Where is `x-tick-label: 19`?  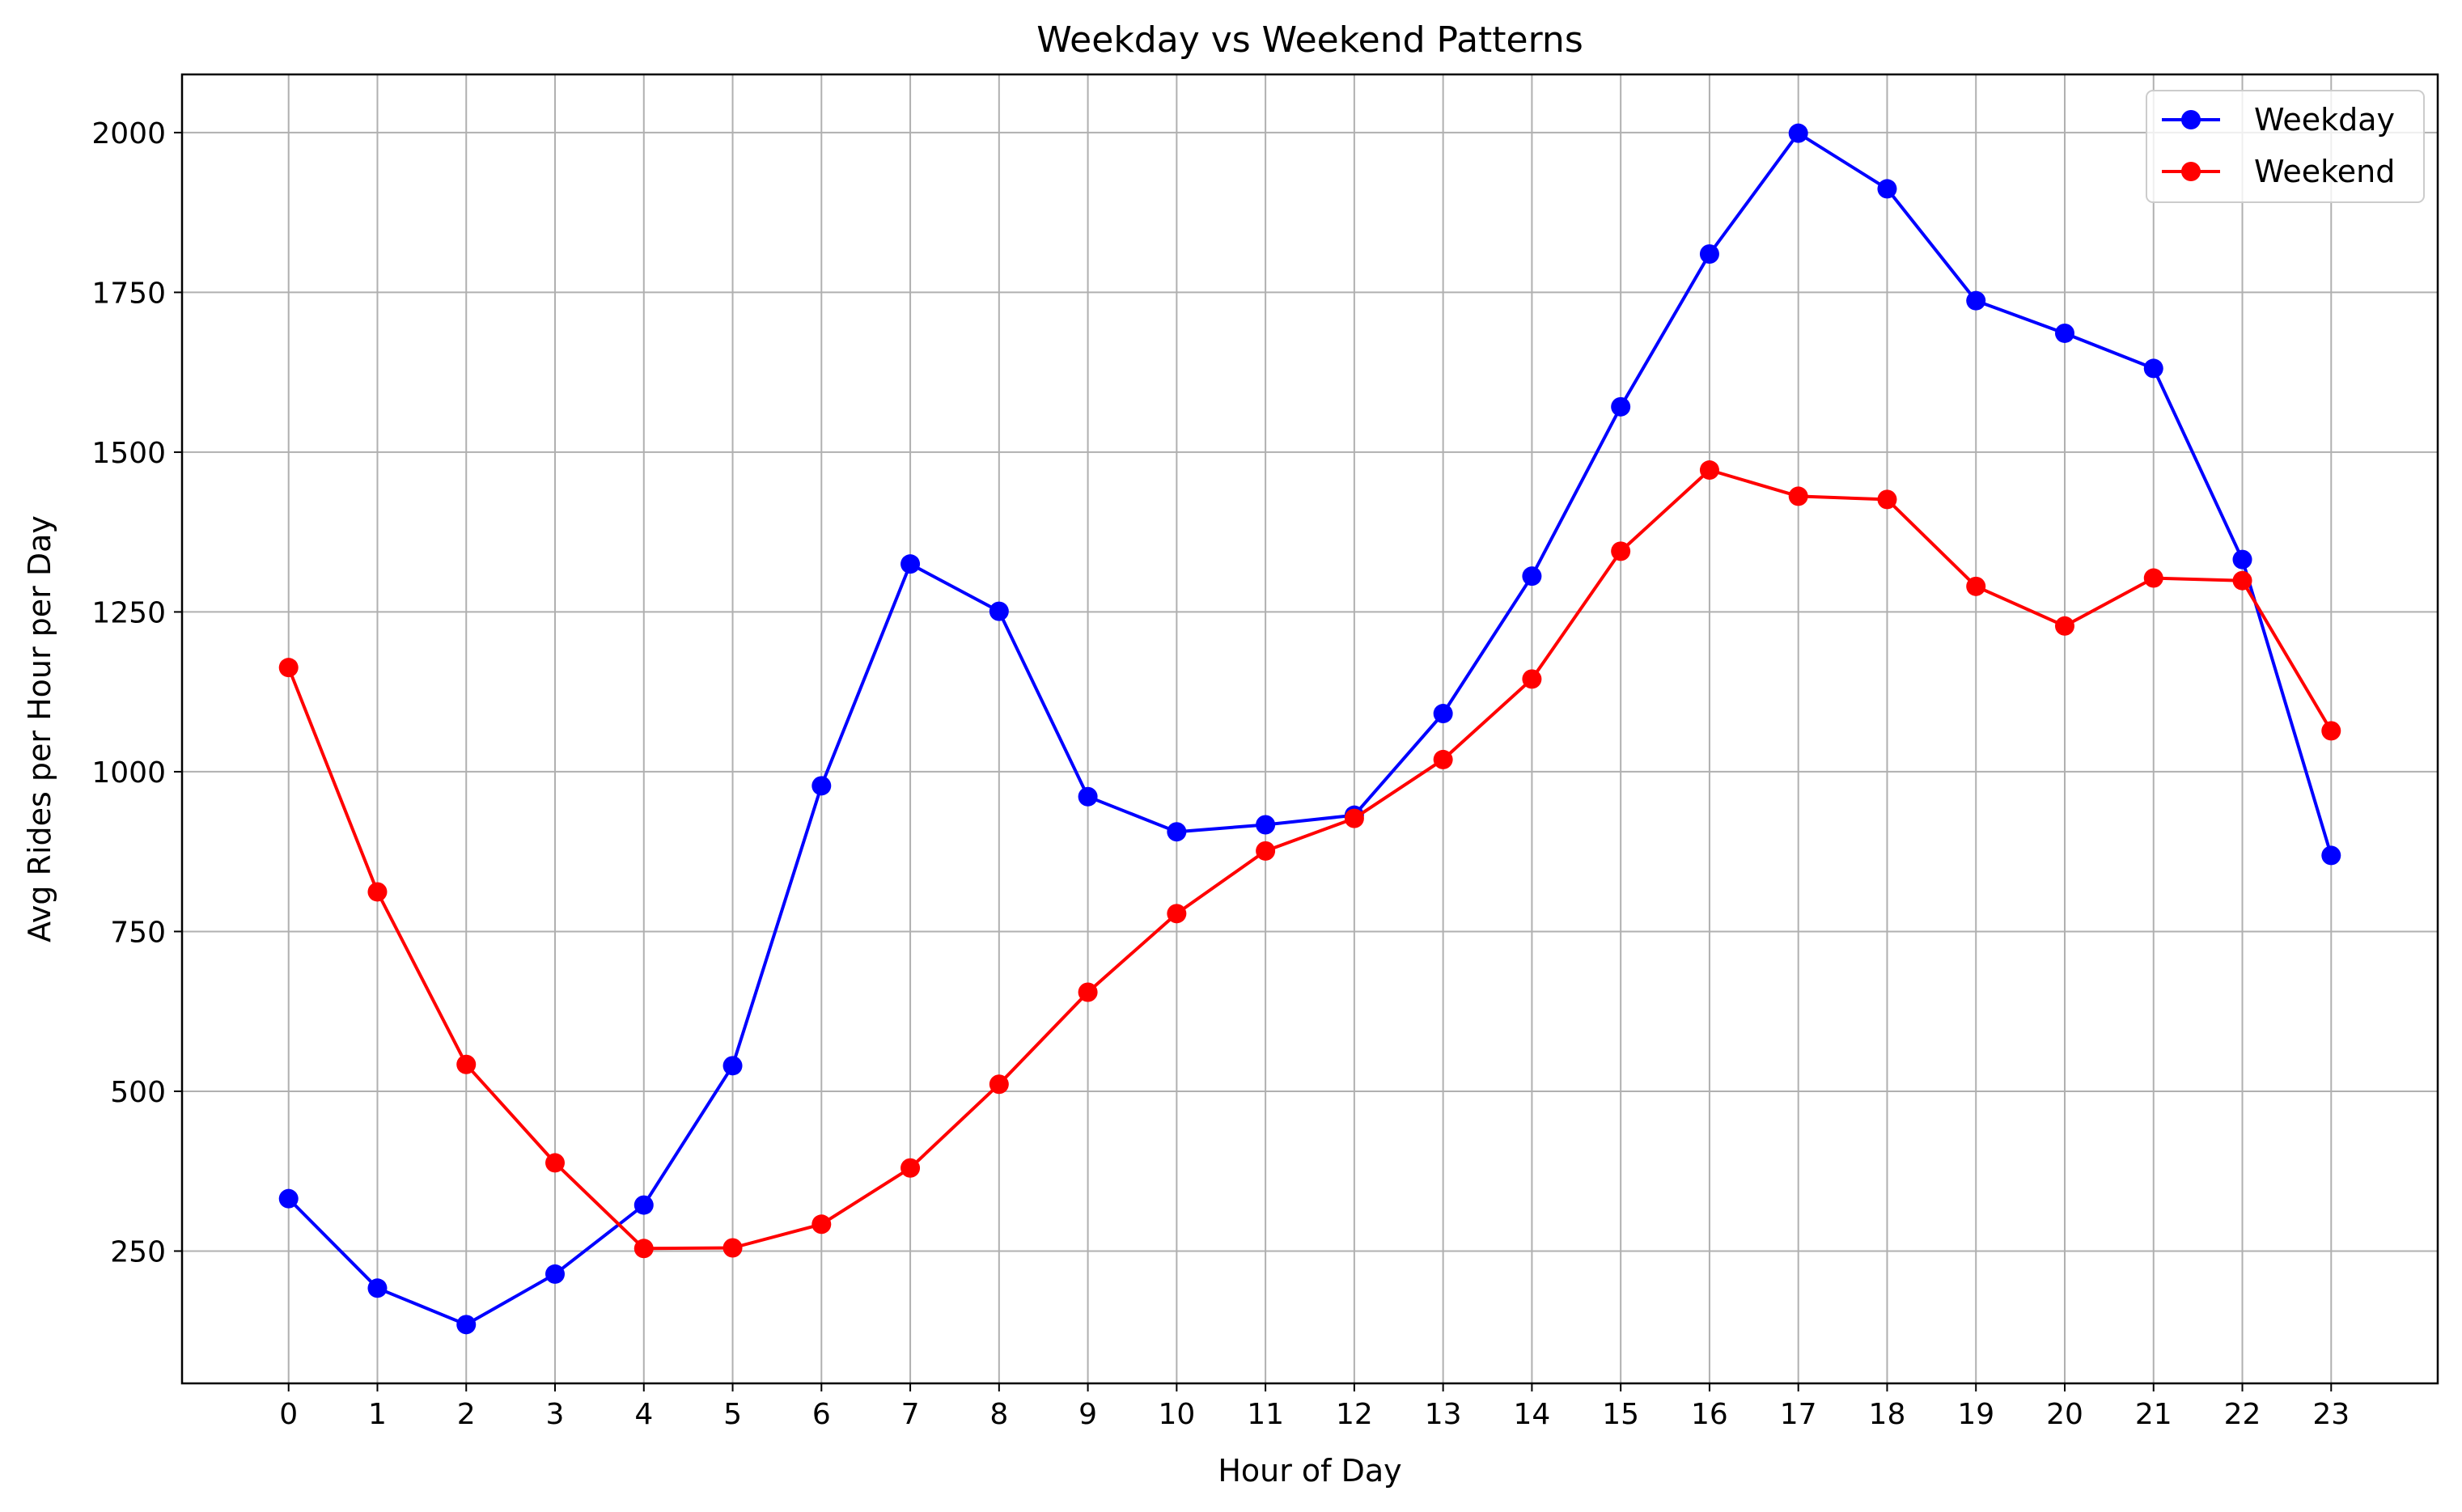
x-tick-label: 19 is located at coordinates (1975, 1414).